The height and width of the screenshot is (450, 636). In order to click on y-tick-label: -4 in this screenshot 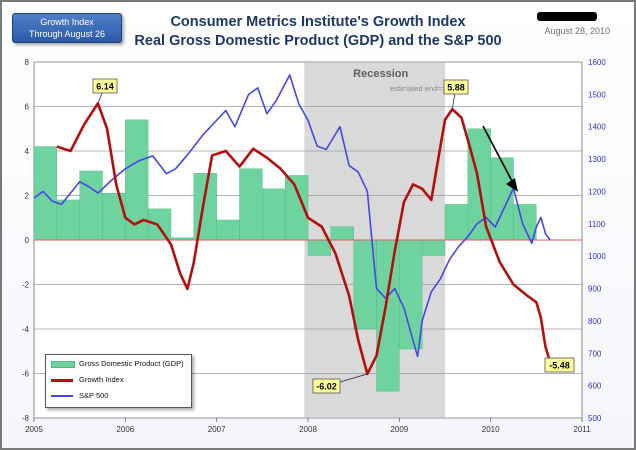, I will do `click(26, 329)`.